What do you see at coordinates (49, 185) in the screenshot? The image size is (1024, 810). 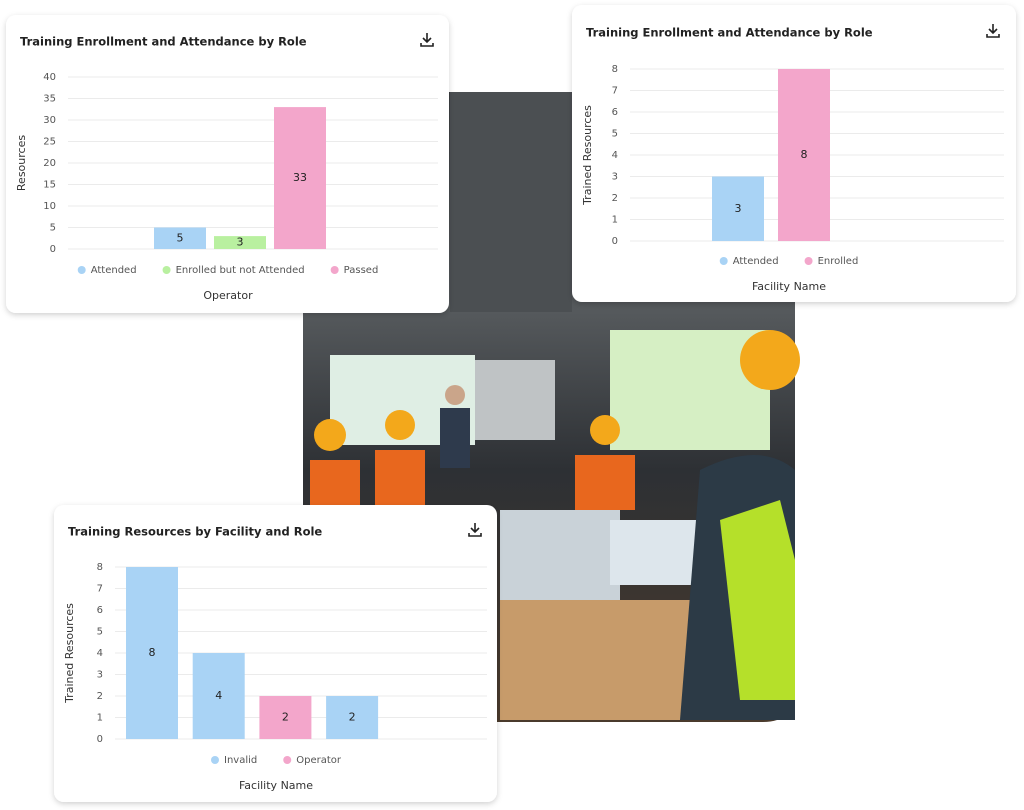 I see `y-tick-label: 15` at bounding box center [49, 185].